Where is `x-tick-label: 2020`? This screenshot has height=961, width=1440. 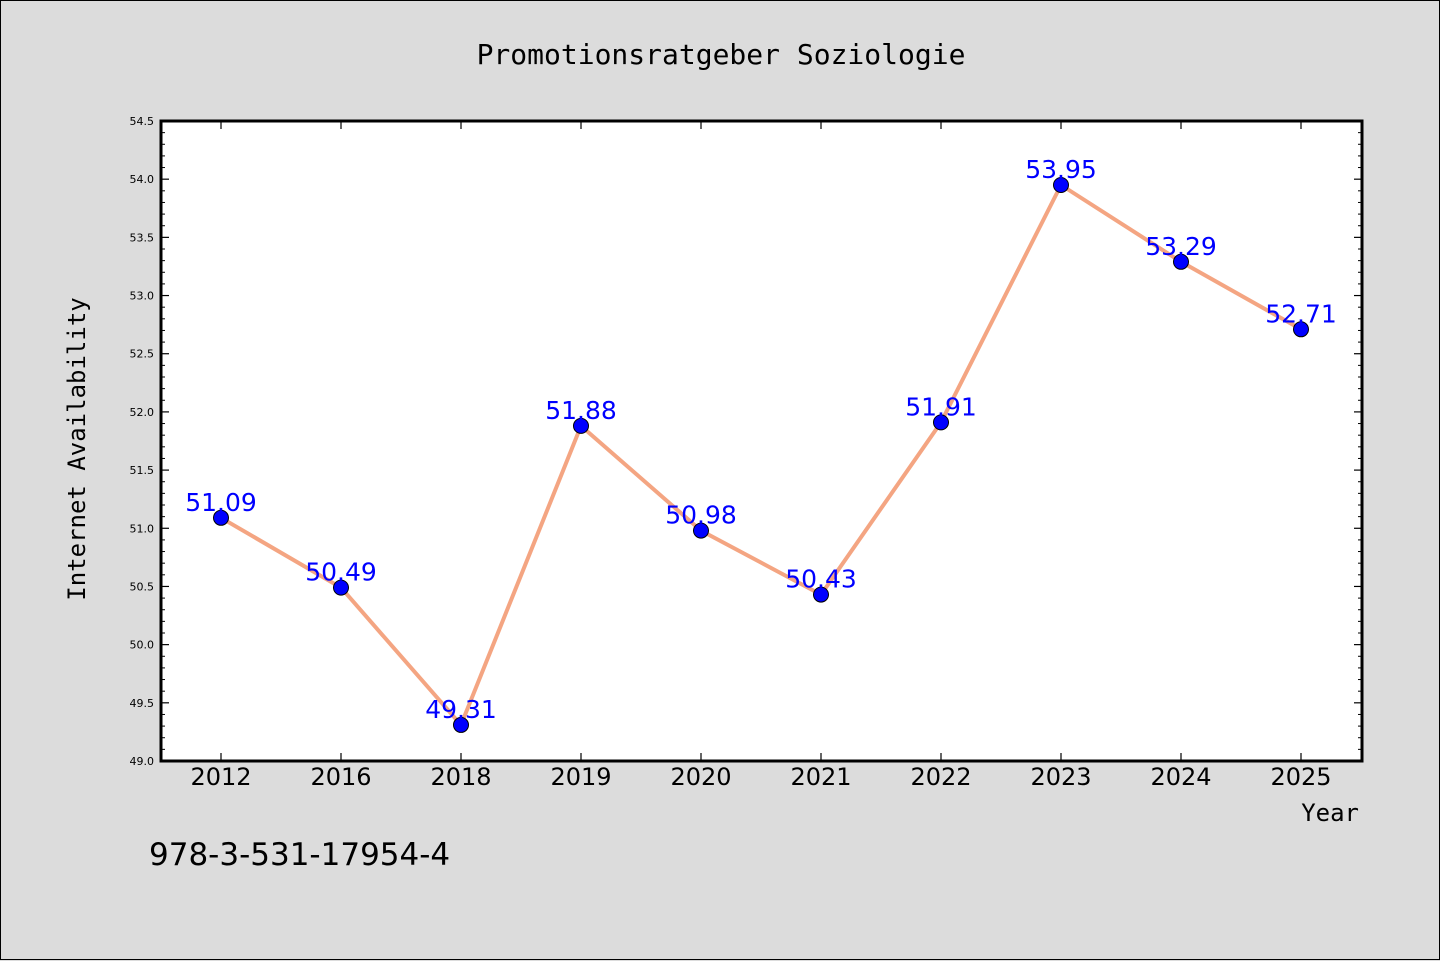 x-tick-label: 2020 is located at coordinates (700, 777).